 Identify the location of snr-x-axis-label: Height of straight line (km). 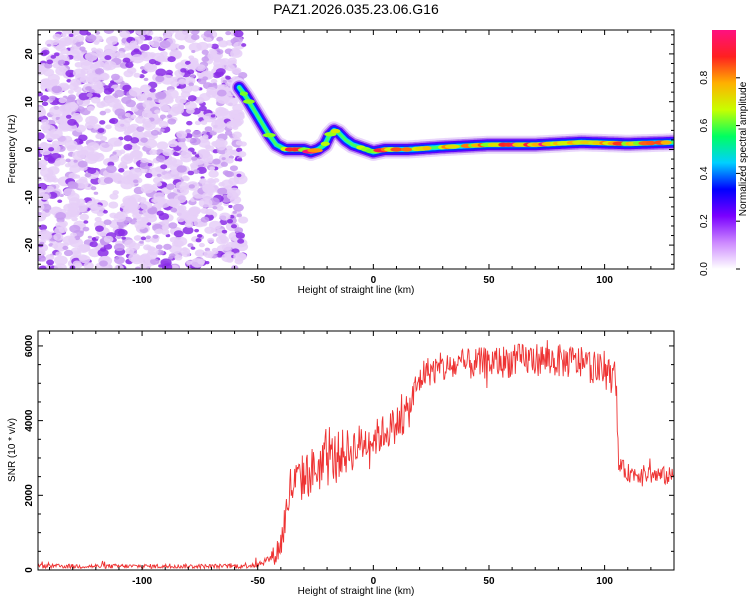
(356, 591).